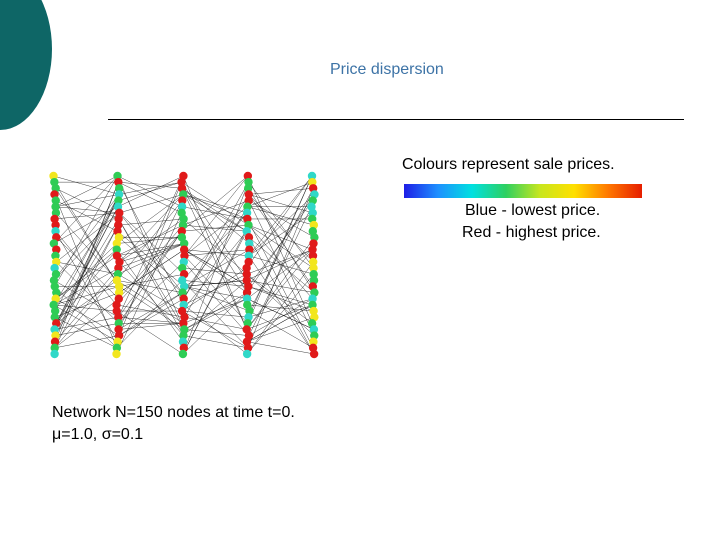  What do you see at coordinates (531, 232) in the screenshot?
I see `legend-high-label: Red - highest price.` at bounding box center [531, 232].